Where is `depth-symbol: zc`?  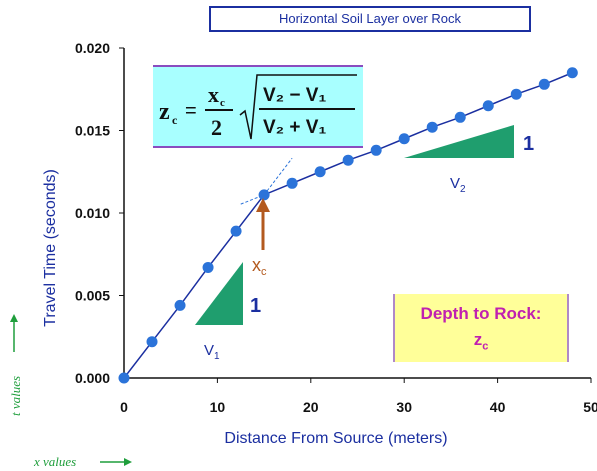
depth-symbol: zc is located at coordinates (481, 341).